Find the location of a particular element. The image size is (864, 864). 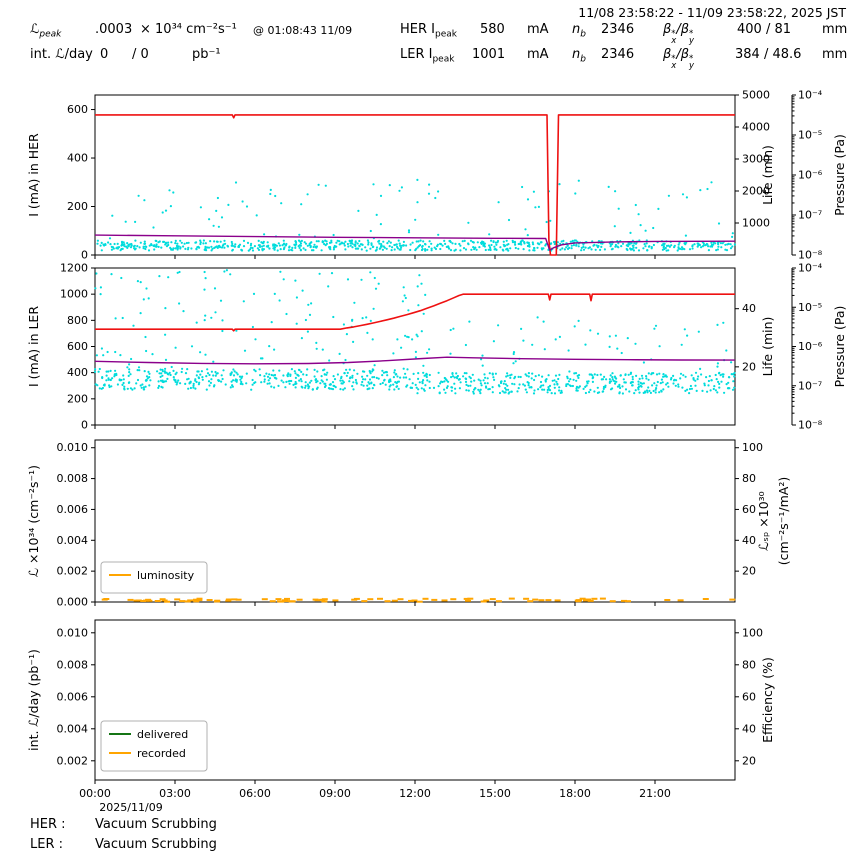

tick-label: 0.000 is located at coordinates (73, 602).